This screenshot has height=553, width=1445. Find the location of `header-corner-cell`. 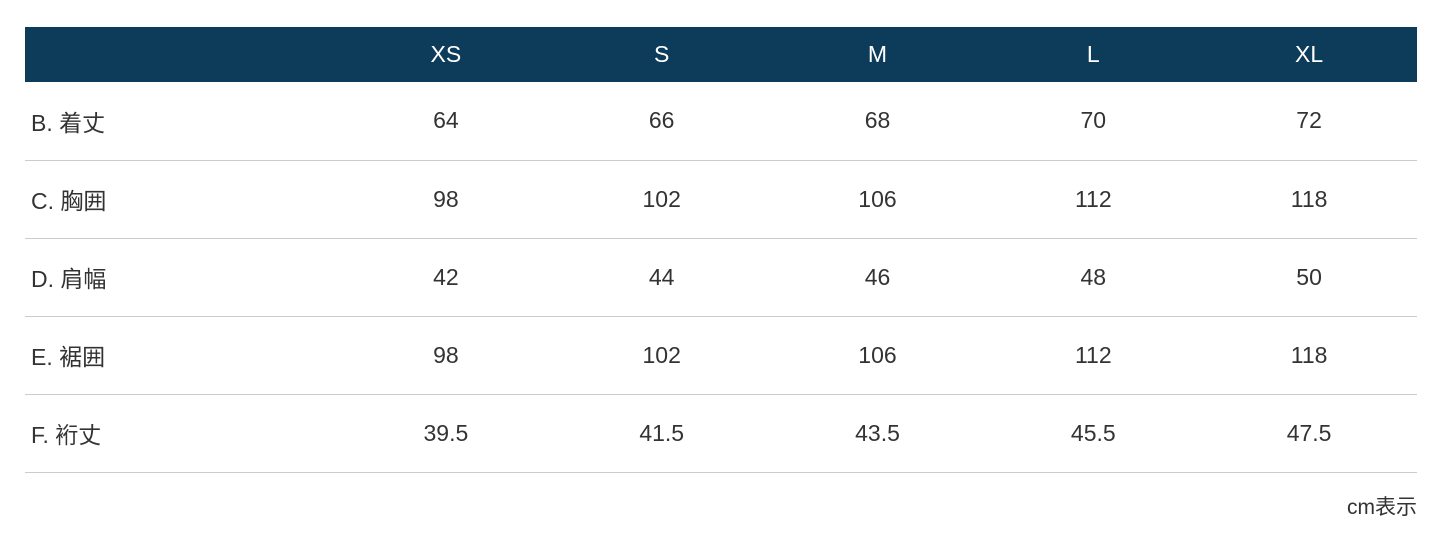

header-corner-cell is located at coordinates (181, 54).